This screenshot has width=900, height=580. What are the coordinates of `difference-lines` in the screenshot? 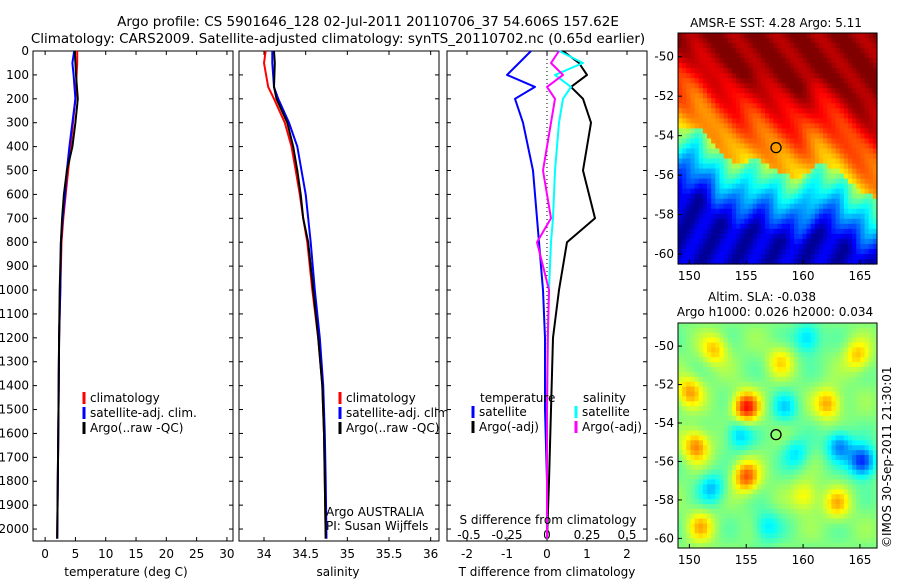 It's located at (551, 294).